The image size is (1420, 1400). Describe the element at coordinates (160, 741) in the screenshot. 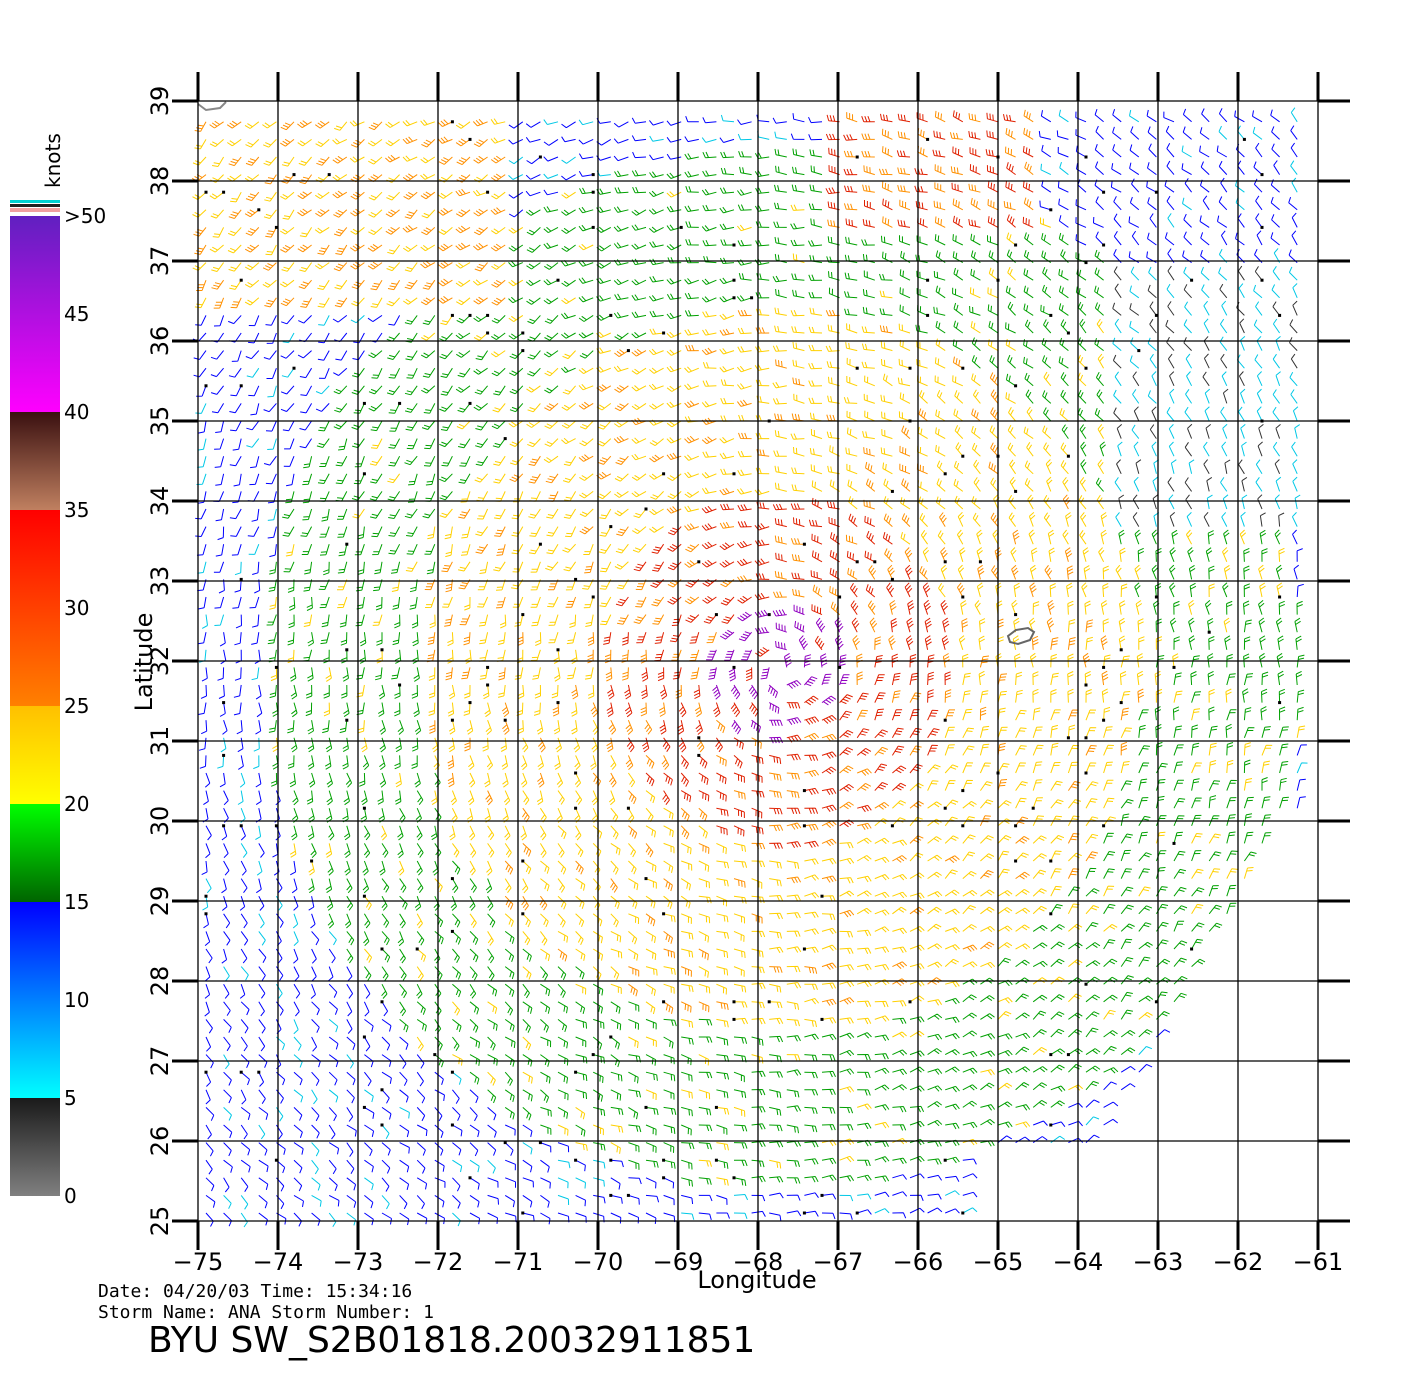

I see `y-tick-label: 31` at that location.